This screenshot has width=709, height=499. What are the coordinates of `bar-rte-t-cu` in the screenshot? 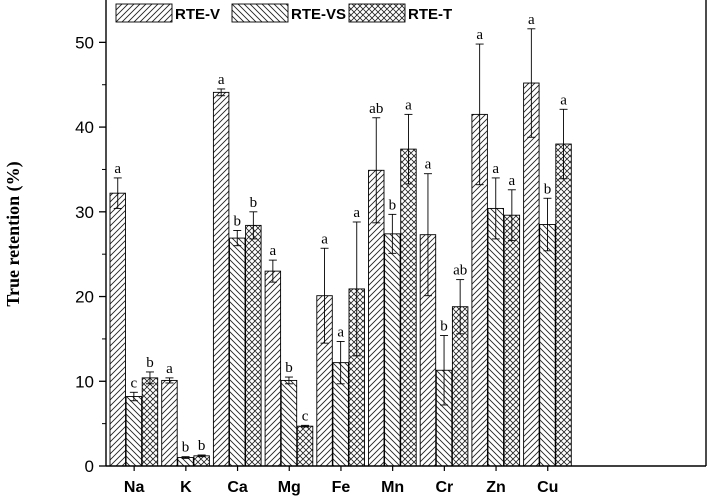 It's located at (563, 305).